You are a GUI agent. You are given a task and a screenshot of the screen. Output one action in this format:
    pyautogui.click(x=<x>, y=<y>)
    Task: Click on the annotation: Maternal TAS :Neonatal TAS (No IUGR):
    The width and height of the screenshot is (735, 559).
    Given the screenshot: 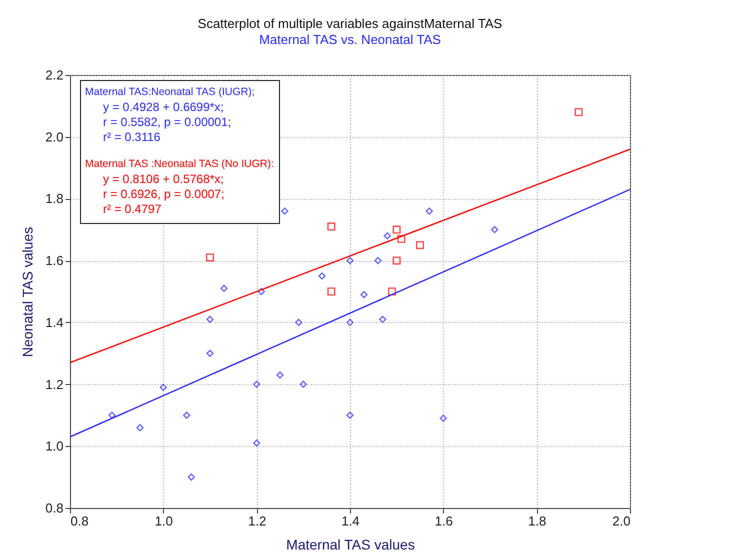 What is the action you would take?
    pyautogui.click(x=180, y=164)
    